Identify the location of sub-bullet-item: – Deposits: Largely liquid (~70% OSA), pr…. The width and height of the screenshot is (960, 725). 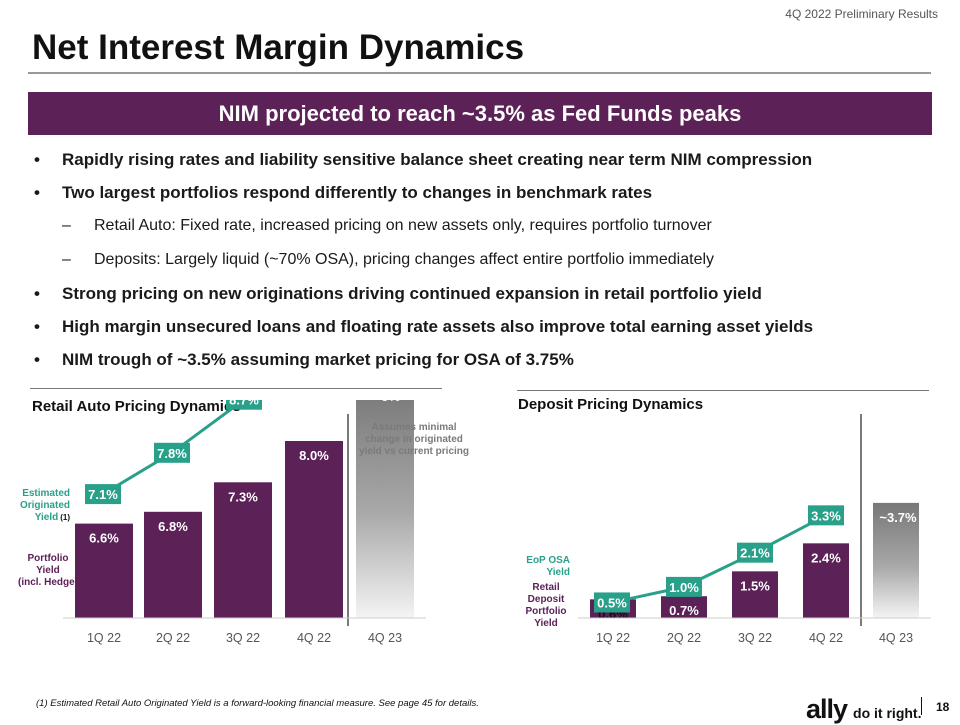
(388, 260).